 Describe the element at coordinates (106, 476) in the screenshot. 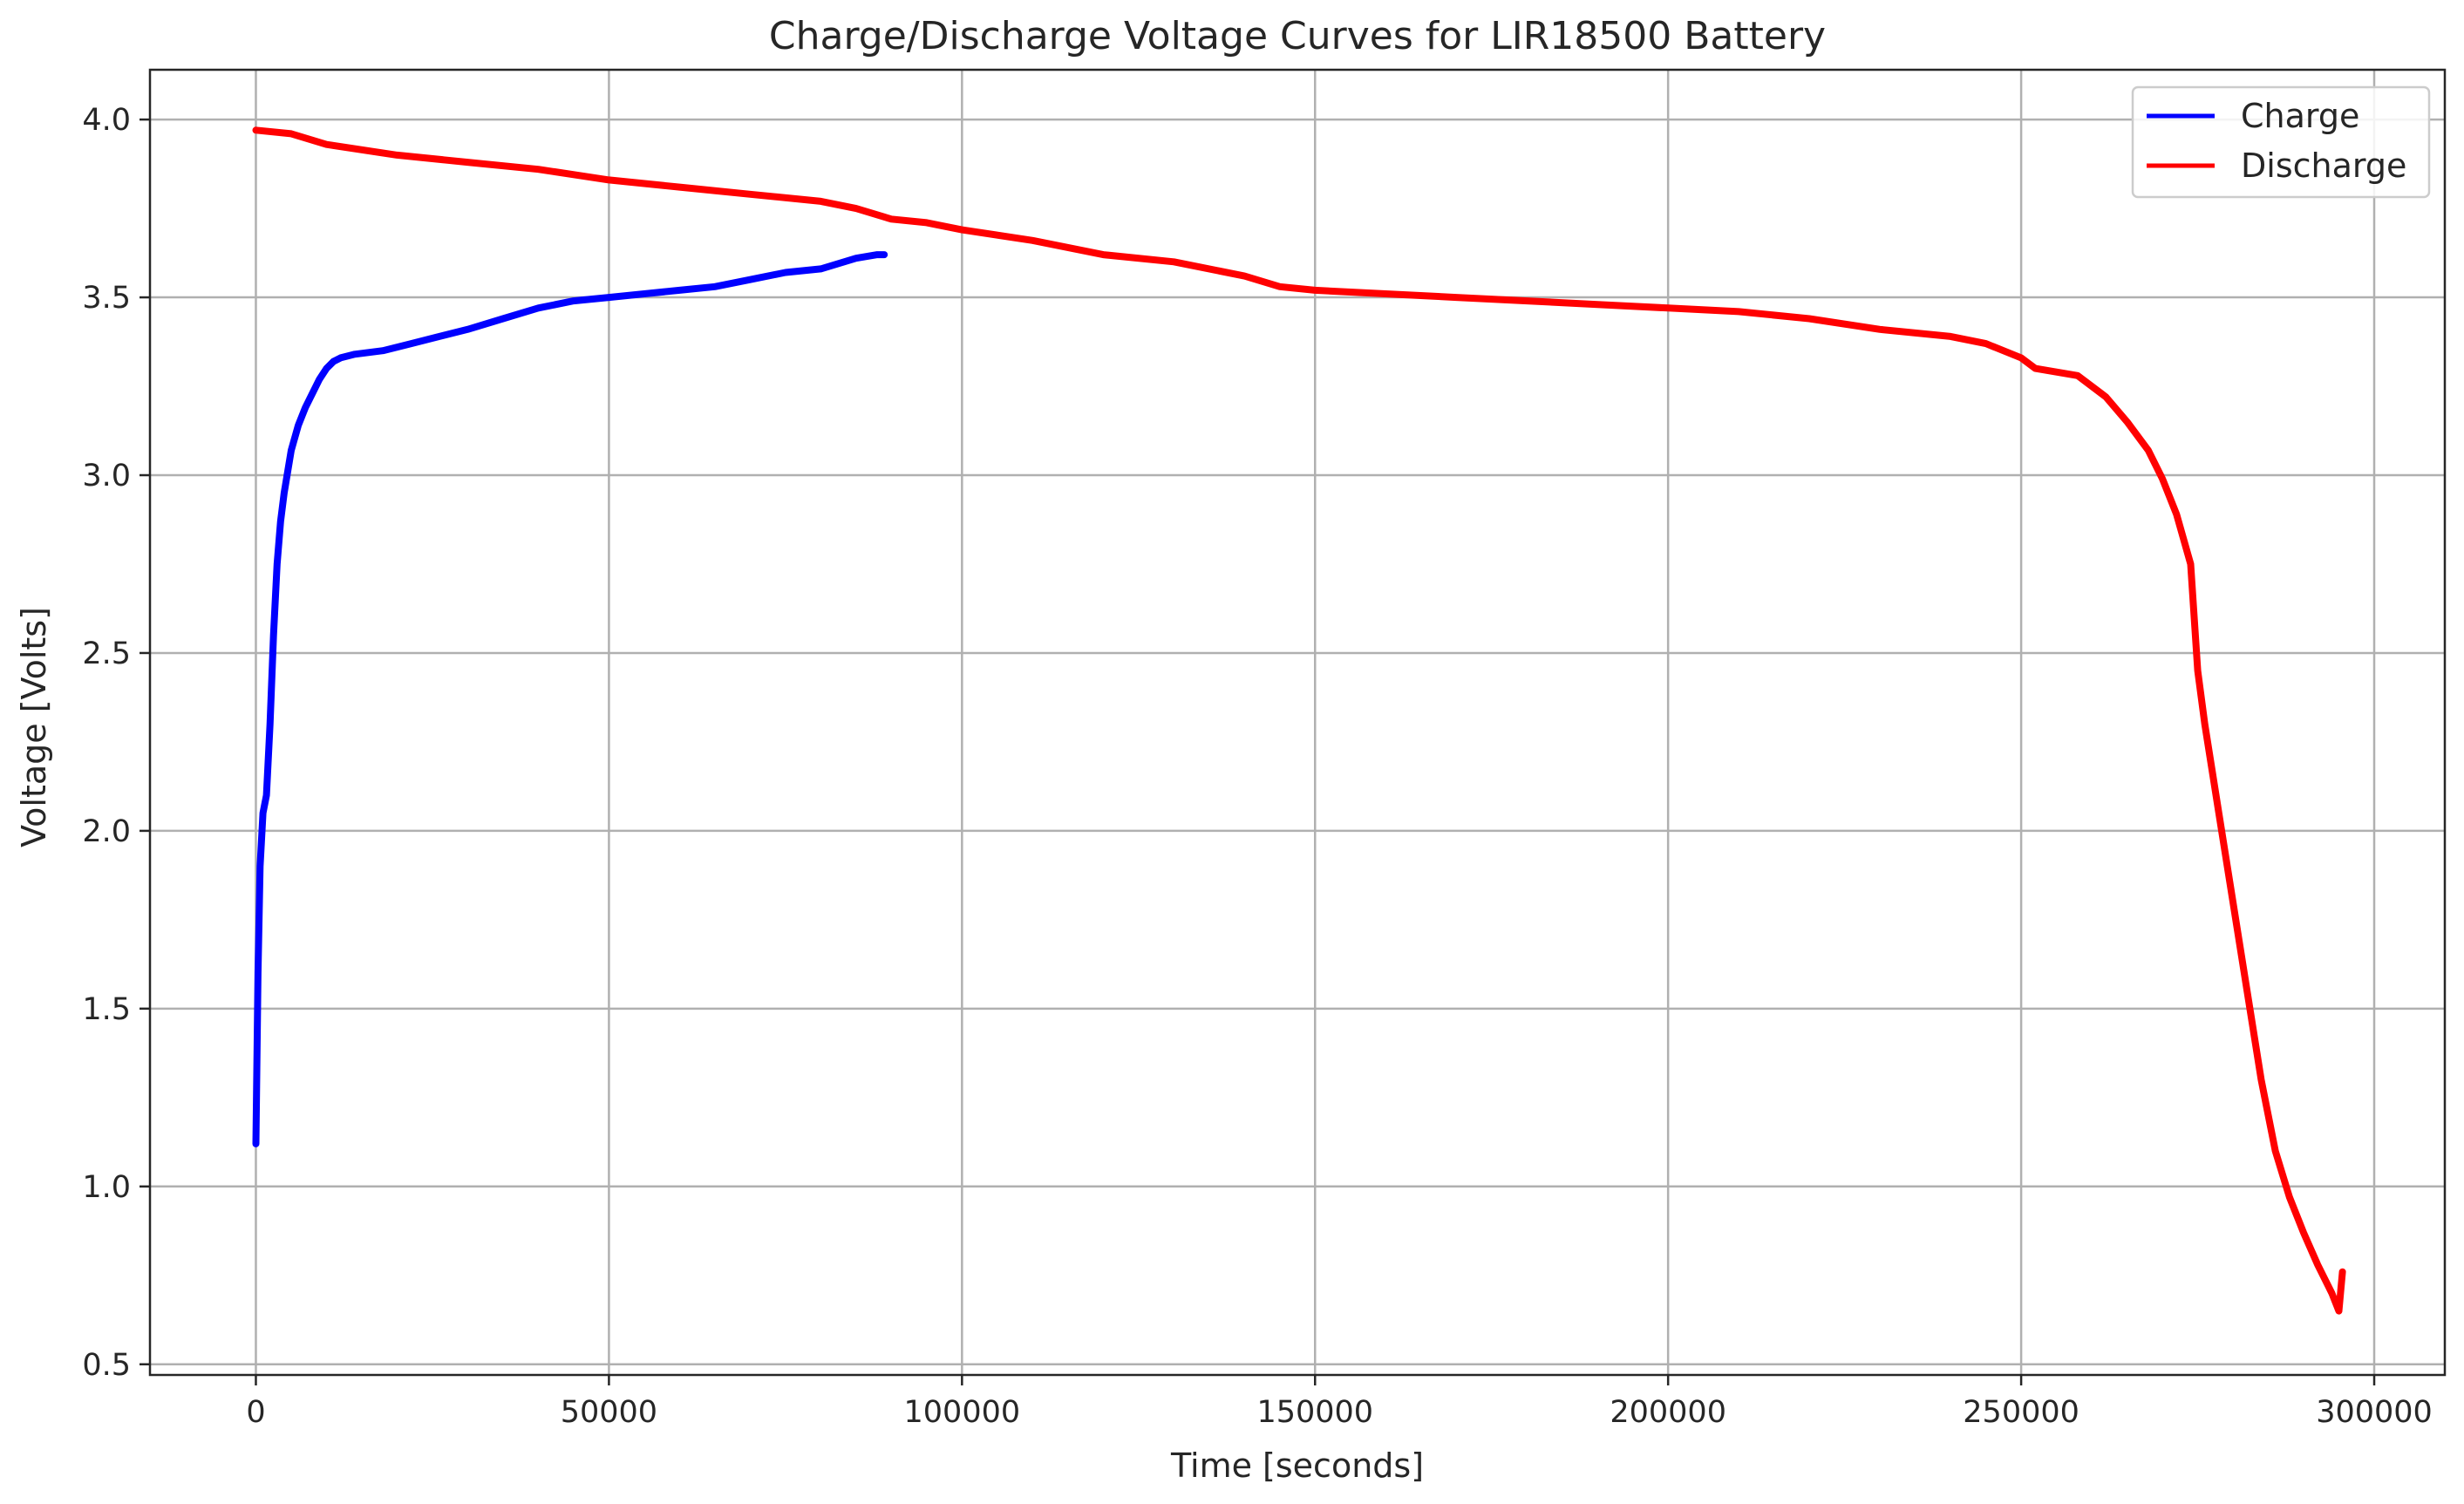

I see `y-tick-label: 3.0` at that location.